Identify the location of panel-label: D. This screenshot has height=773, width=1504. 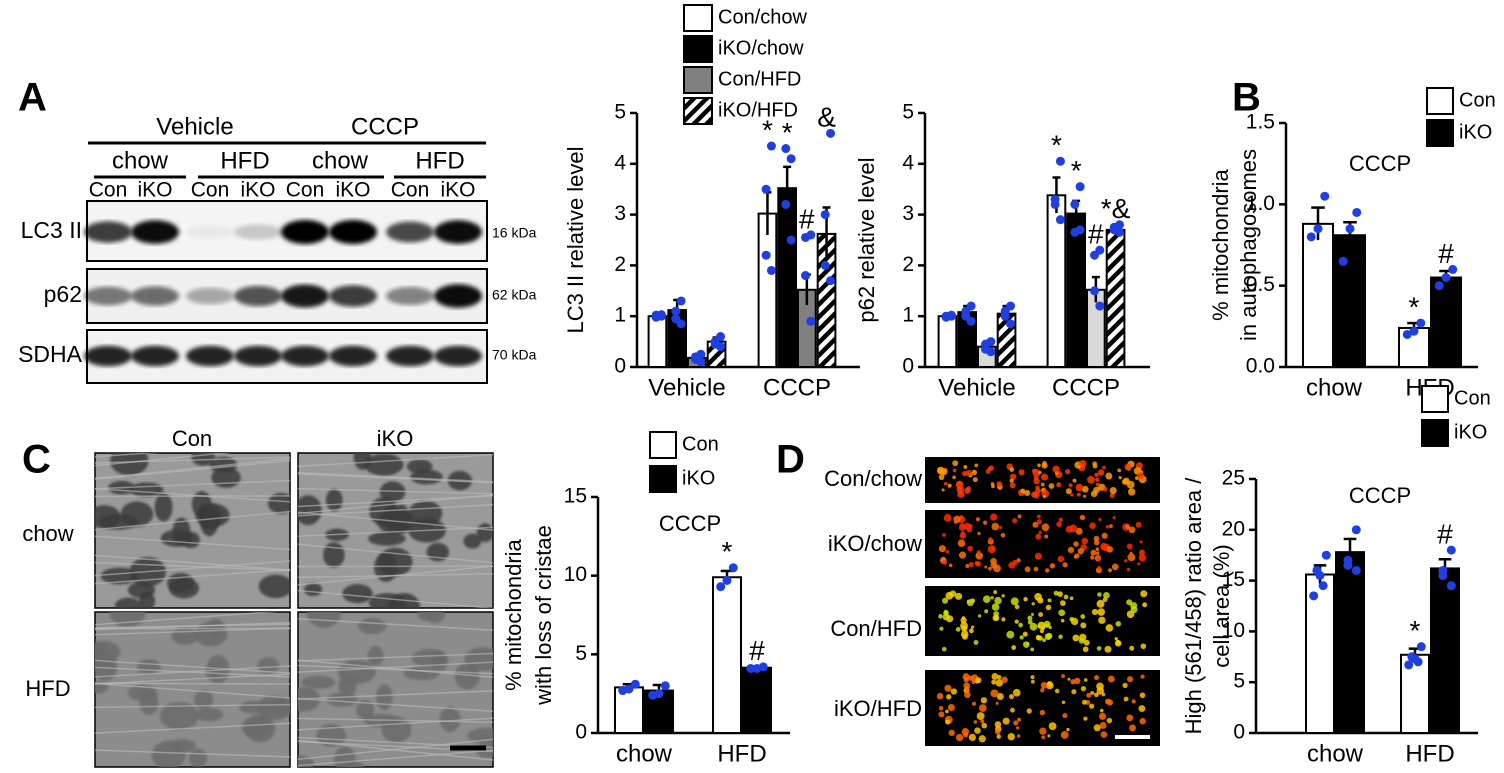
(790, 460).